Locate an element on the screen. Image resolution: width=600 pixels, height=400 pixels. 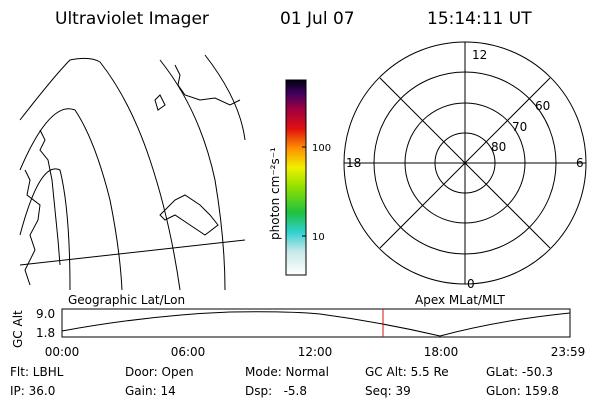
timeline-axis-label: GC Alt is located at coordinates (18, 329).